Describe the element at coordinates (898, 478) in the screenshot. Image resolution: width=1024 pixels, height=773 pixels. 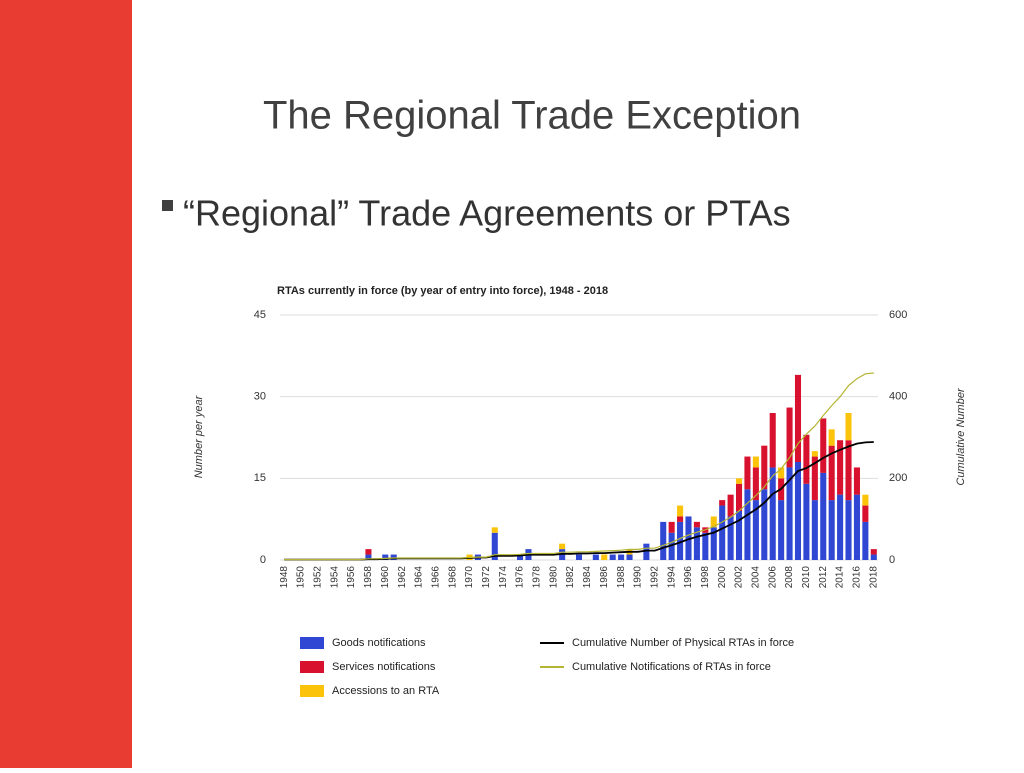
I see `y2-tick-label: 200` at that location.